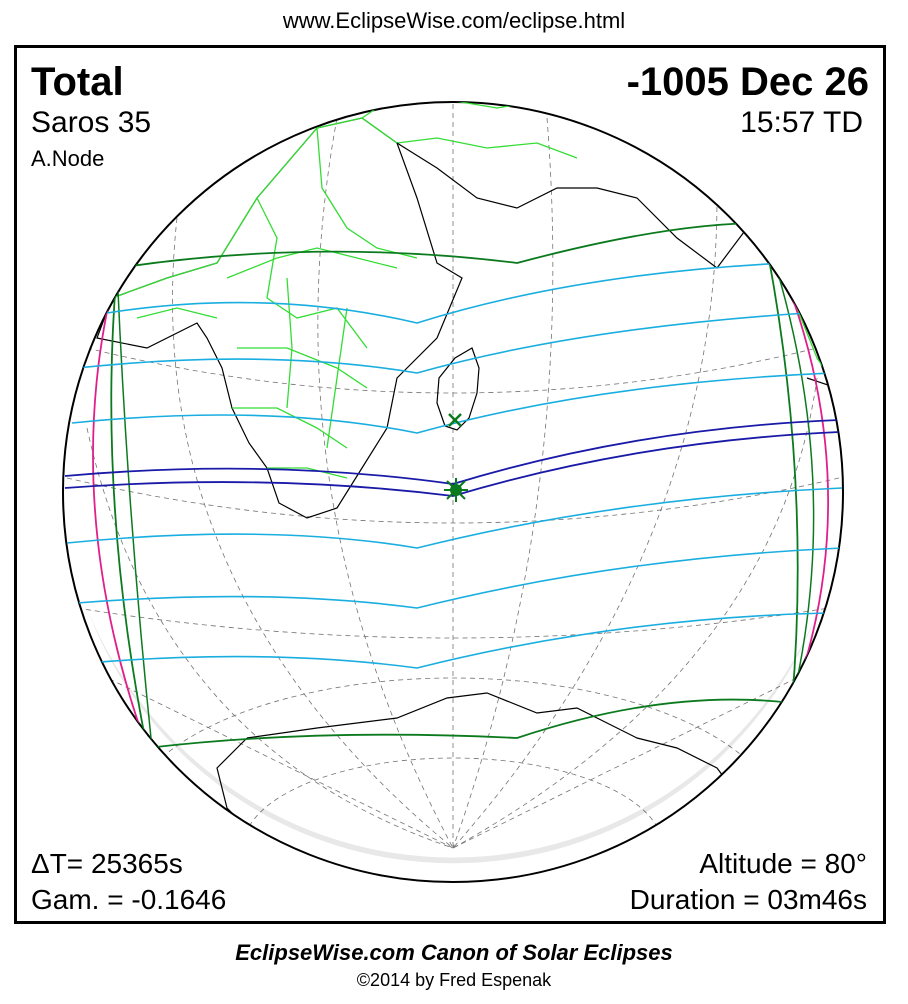  Describe the element at coordinates (454, 980) in the screenshot. I see `copyright-notice: ©2014 by Fred Espenak` at that location.